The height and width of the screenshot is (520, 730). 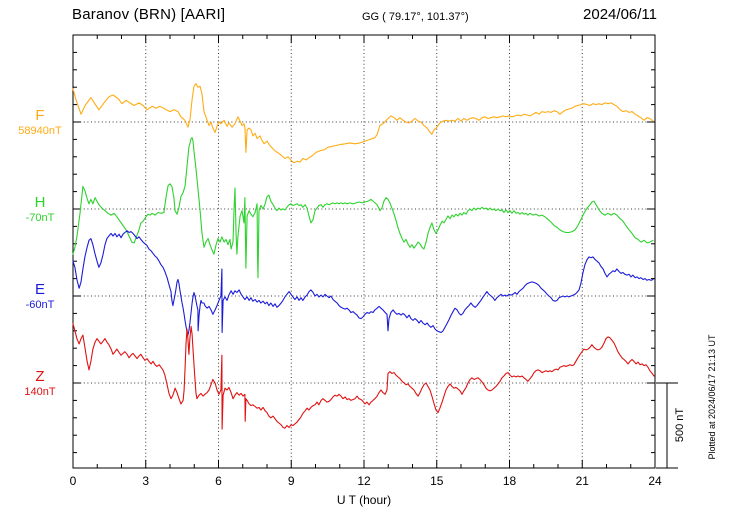 What do you see at coordinates (291, 481) in the screenshot?
I see `x-tick-label: 9` at bounding box center [291, 481].